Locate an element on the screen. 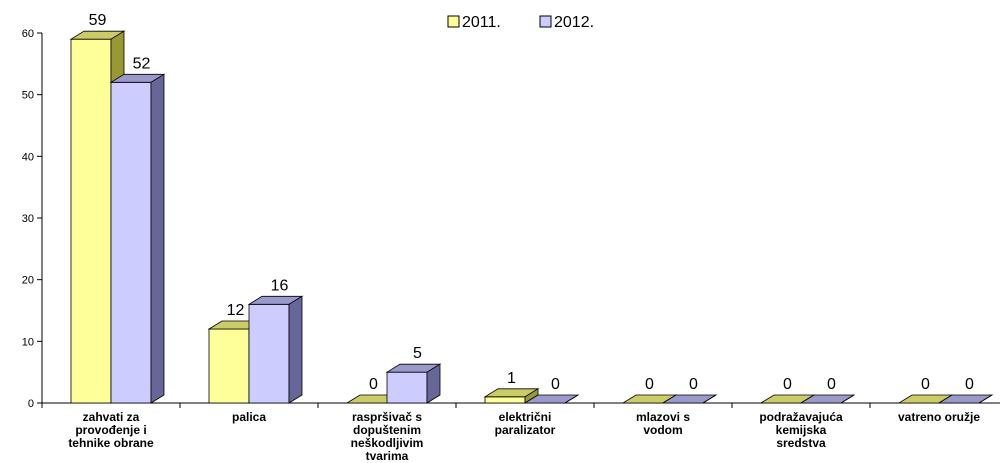 Image resolution: width=1000 pixels, height=463 pixels. legend: 2011. 2012. is located at coordinates (520, 22).